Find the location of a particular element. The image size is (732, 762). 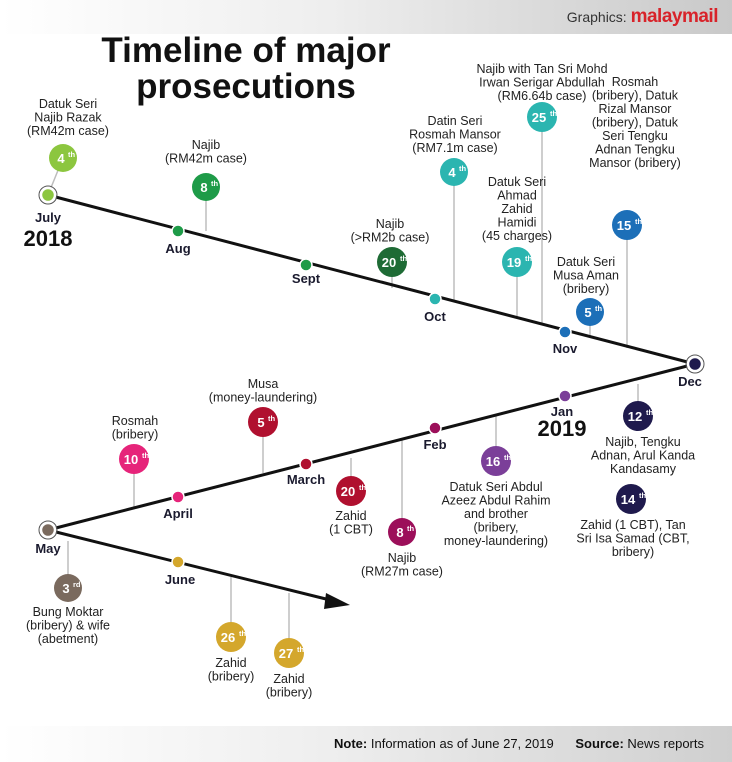

event-label-jul-4-line-2: (RM42m case) is located at coordinates (68, 131).